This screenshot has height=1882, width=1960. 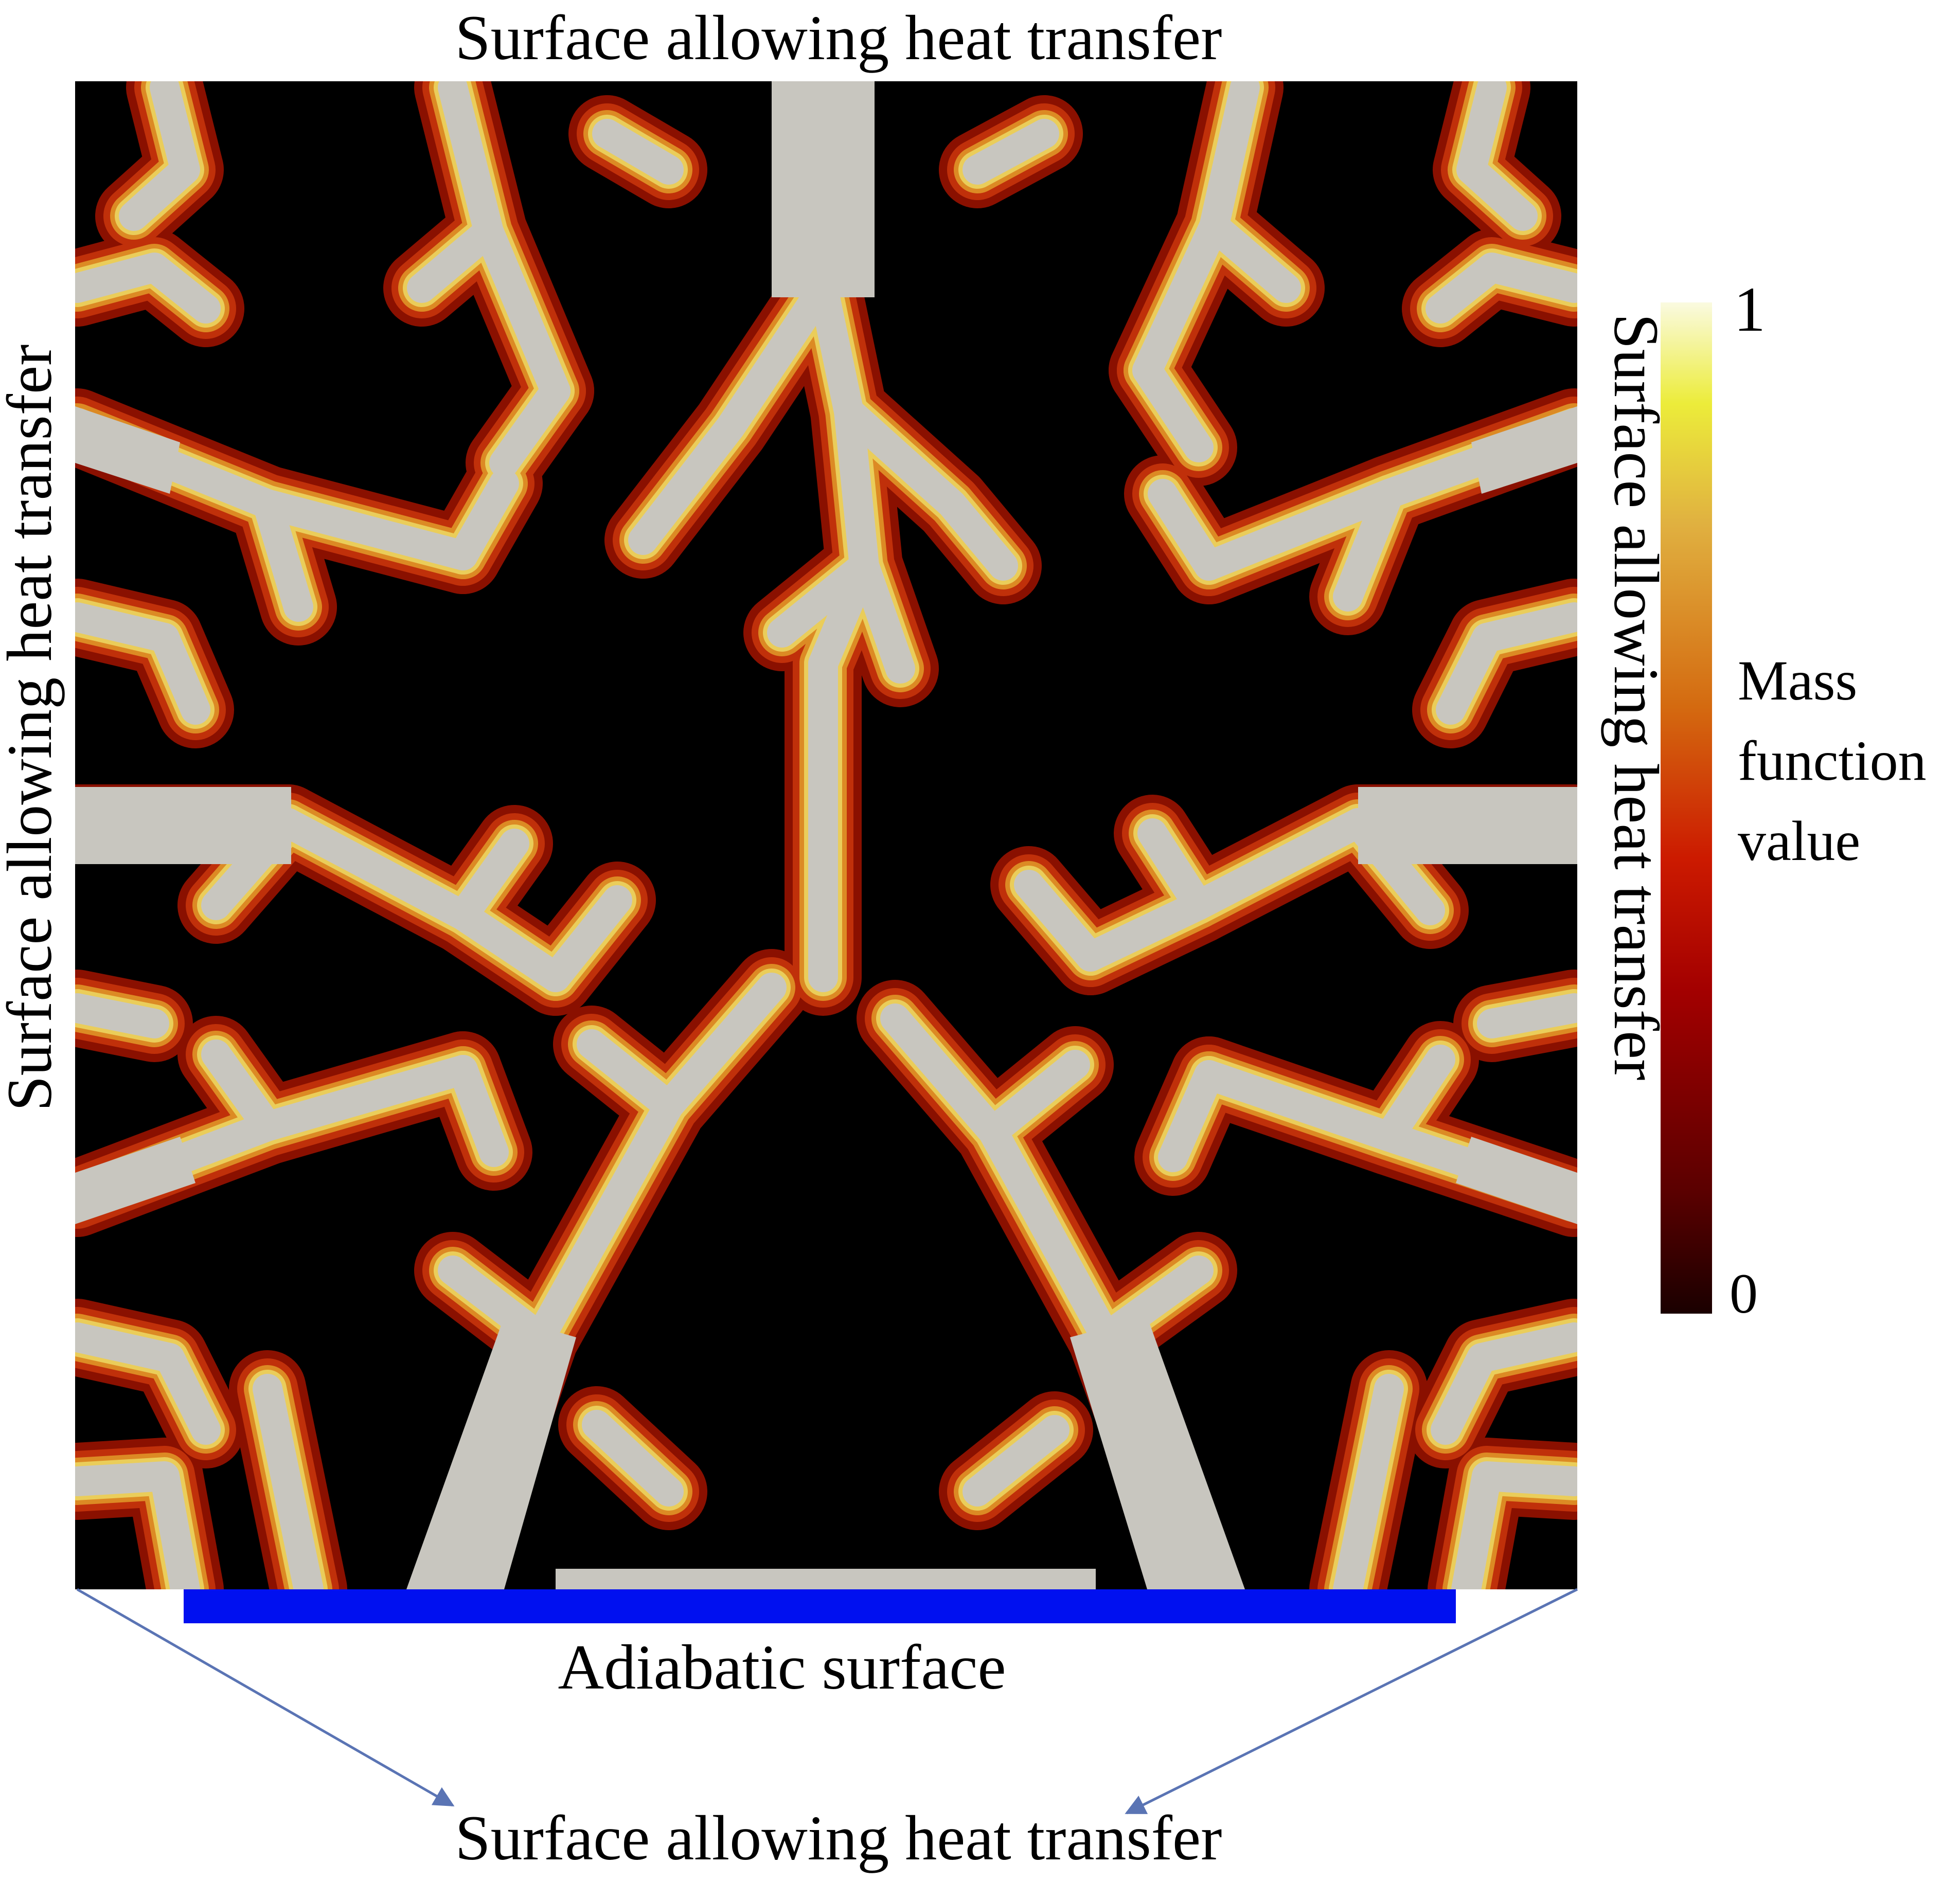 I want to click on bottom-boundary-label: Surface allowing heat transfer, so click(x=839, y=1838).